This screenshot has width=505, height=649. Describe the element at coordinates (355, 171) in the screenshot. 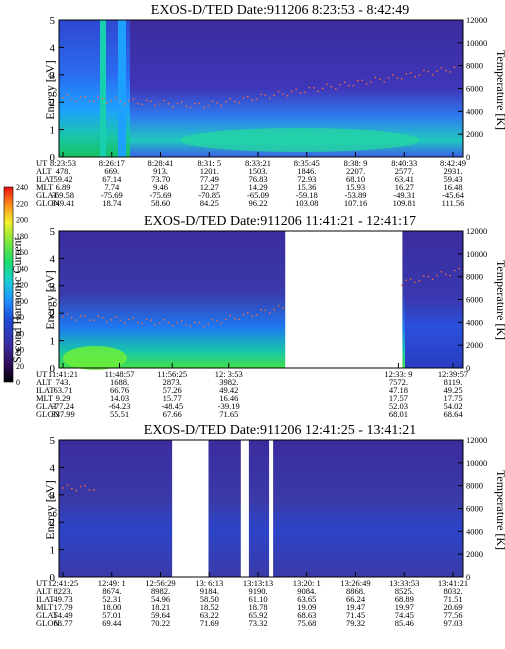

I see `panel-1-cell: 2207.` at that location.